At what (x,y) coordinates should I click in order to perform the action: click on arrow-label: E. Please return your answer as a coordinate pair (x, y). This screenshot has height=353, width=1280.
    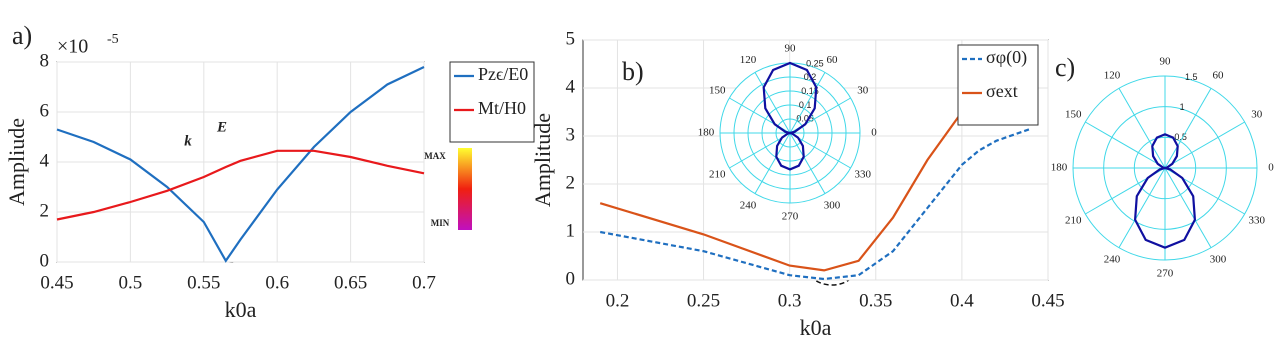
    Looking at the image, I should click on (221, 127).